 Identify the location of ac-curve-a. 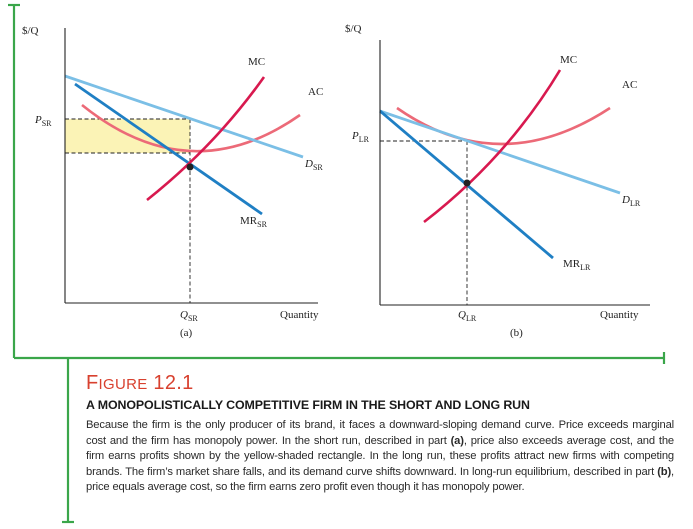
(191, 128).